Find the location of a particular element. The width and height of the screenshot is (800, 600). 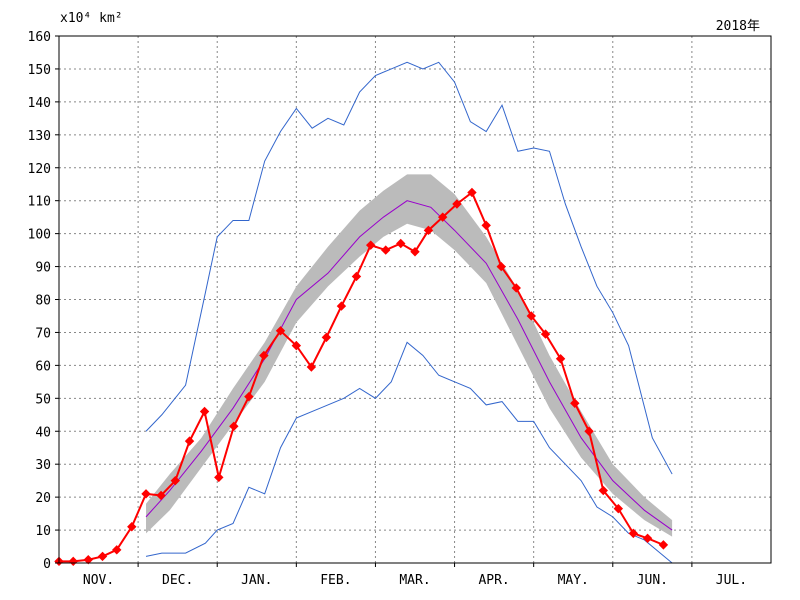

x-tick-label: APR. is located at coordinates (493, 580).